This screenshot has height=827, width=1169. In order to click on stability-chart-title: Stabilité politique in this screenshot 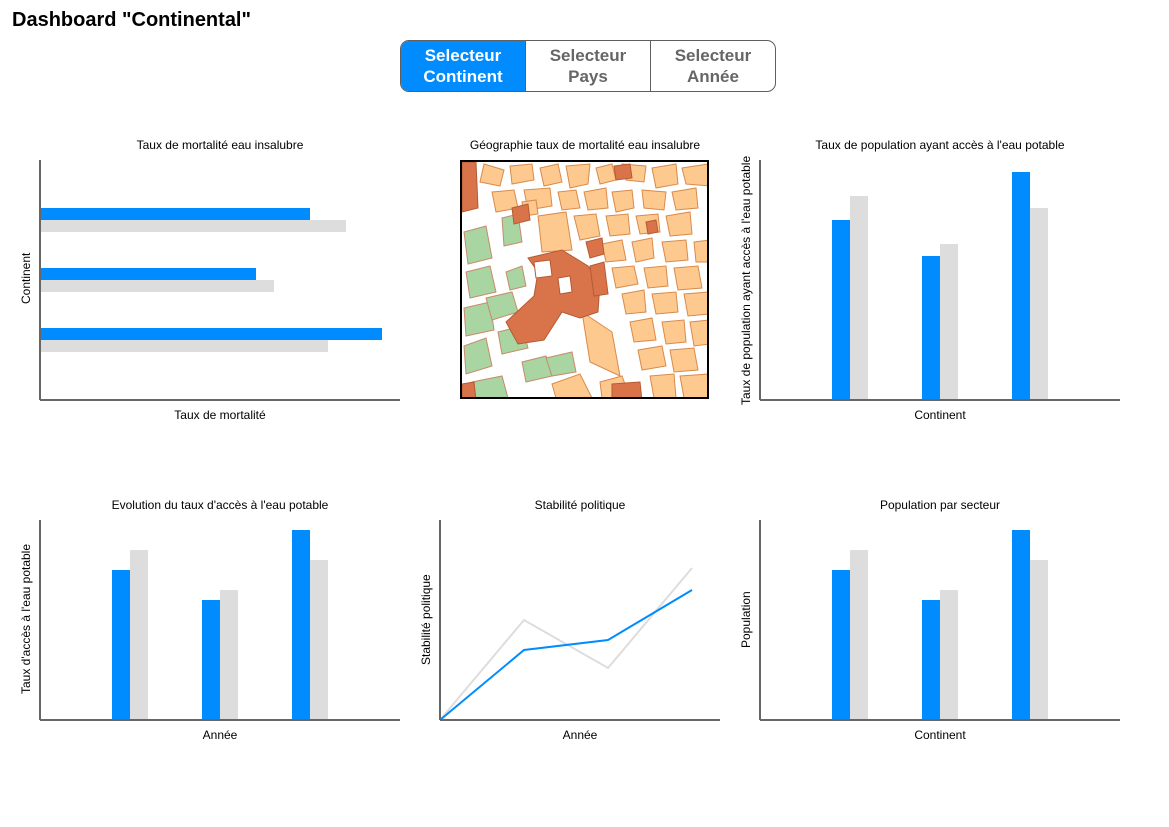, I will do `click(580, 505)`.